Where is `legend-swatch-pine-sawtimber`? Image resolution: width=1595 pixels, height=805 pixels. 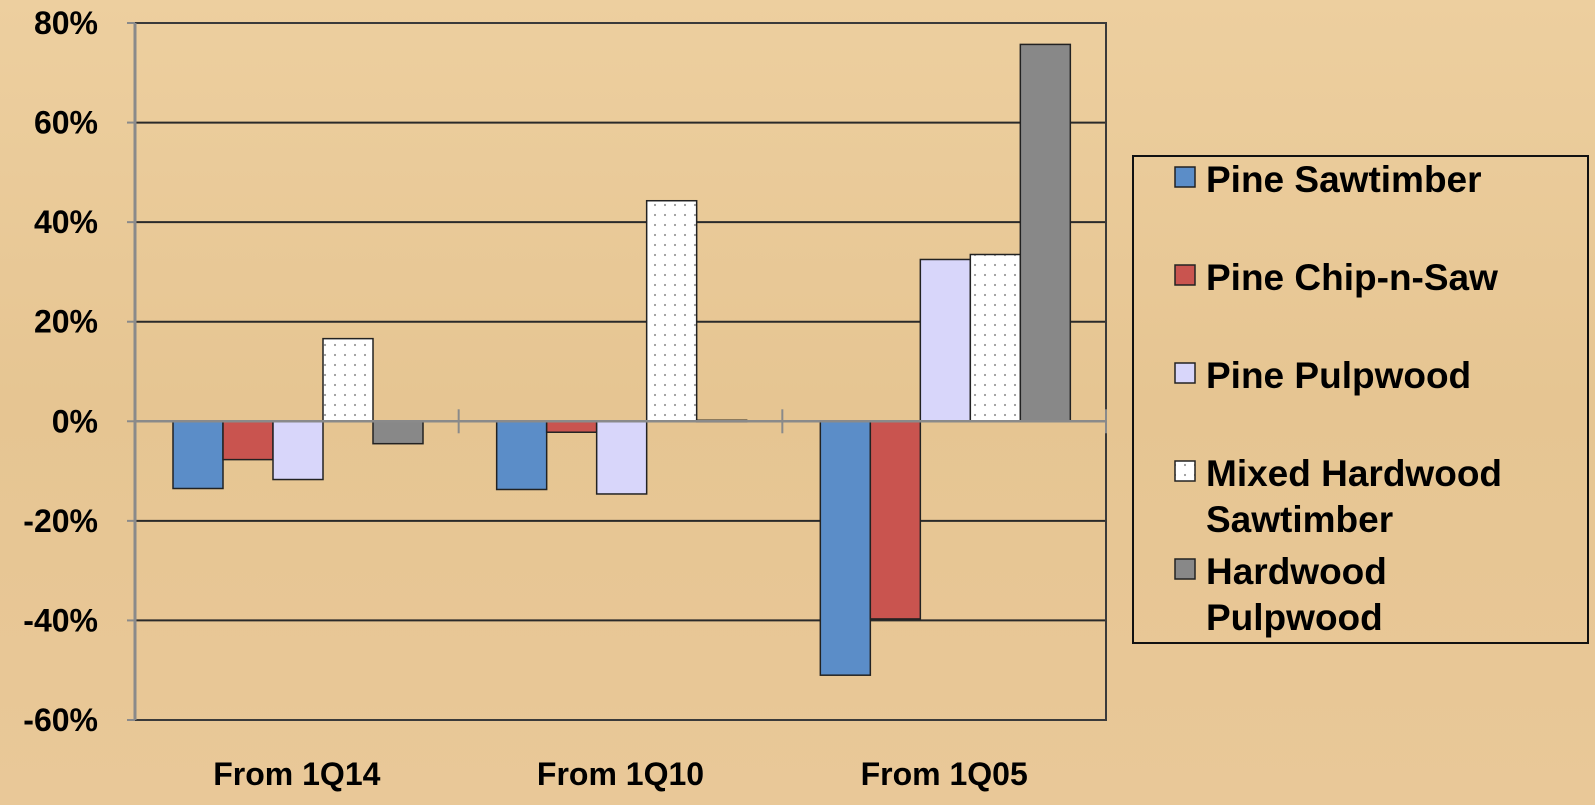
legend-swatch-pine-sawtimber is located at coordinates (1185, 177).